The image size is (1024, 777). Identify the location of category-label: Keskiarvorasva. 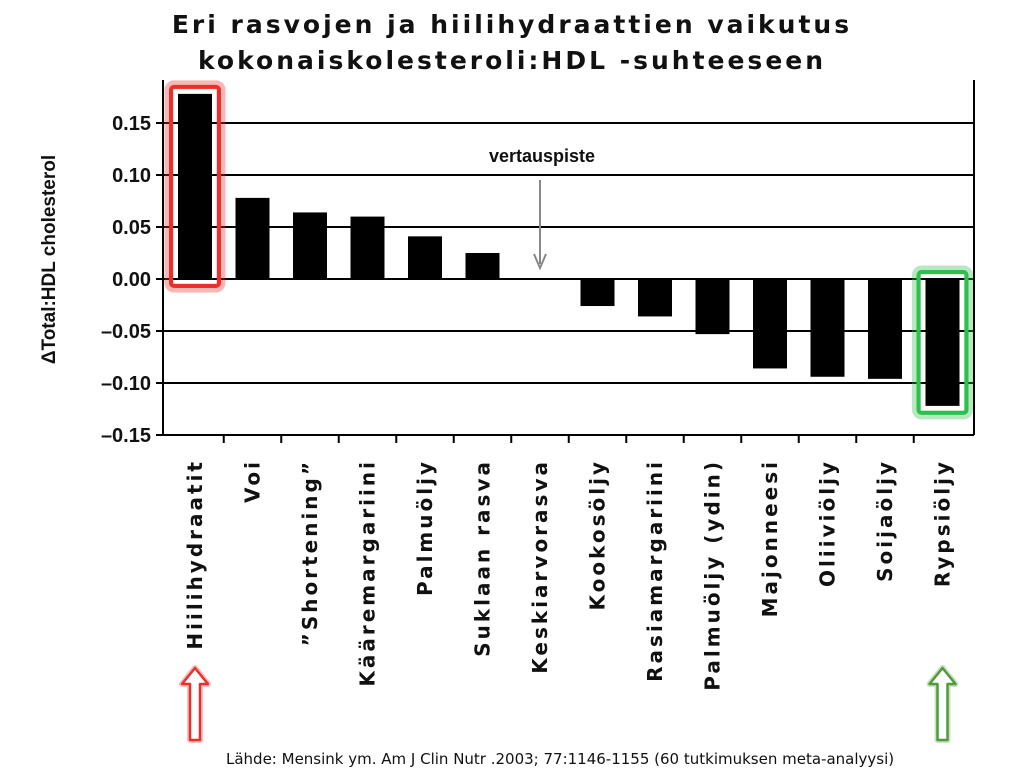
(540, 566).